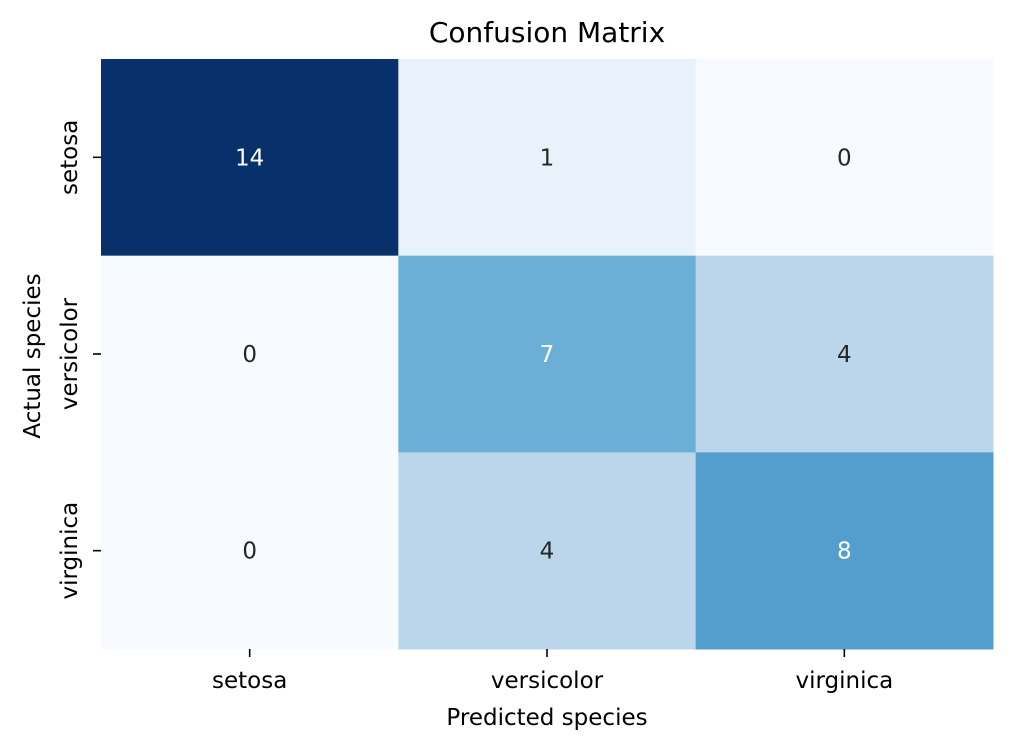 The width and height of the screenshot is (1012, 751). Describe the element at coordinates (844, 681) in the screenshot. I see `x-tick-label: virginica` at that location.